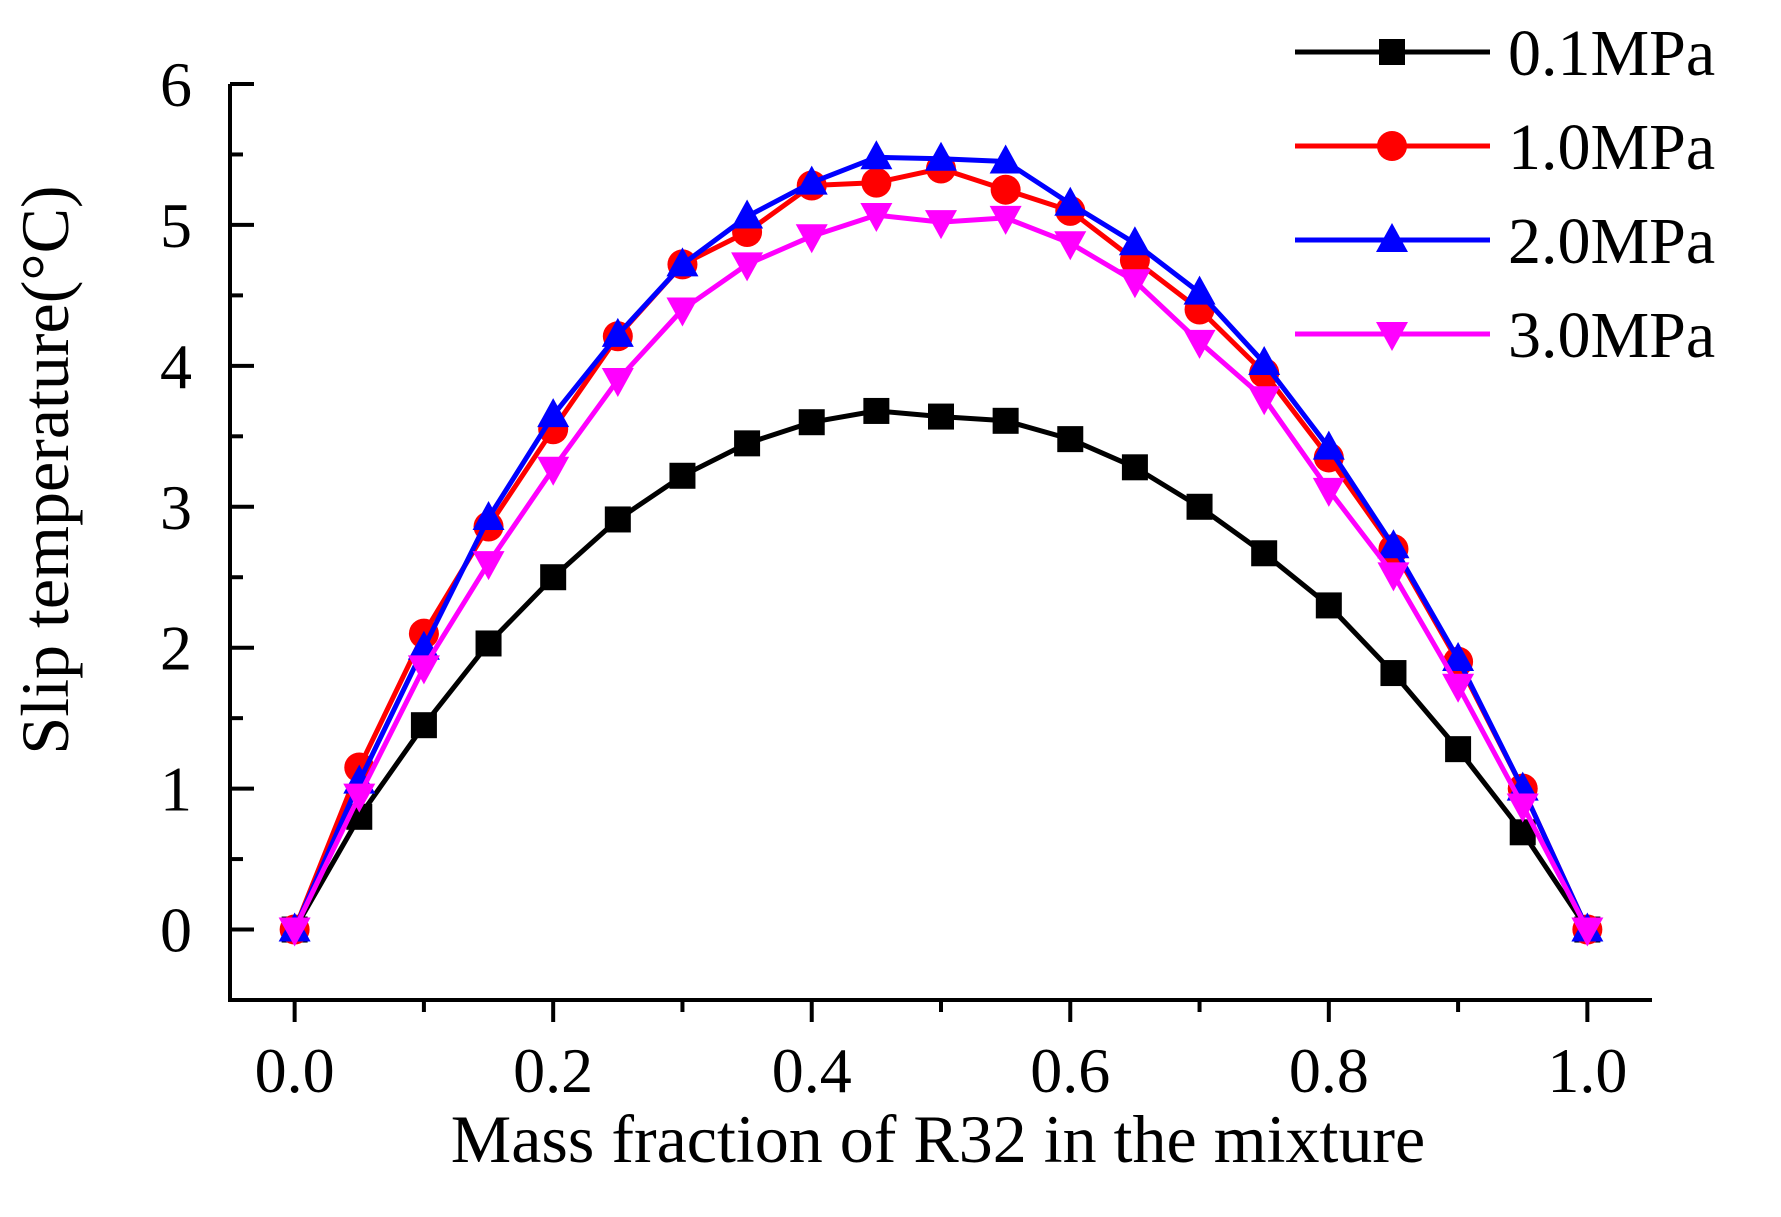 The image size is (1781, 1217). What do you see at coordinates (1264, 401) in the screenshot?
I see `data-point-3.0MPa-15` at bounding box center [1264, 401].